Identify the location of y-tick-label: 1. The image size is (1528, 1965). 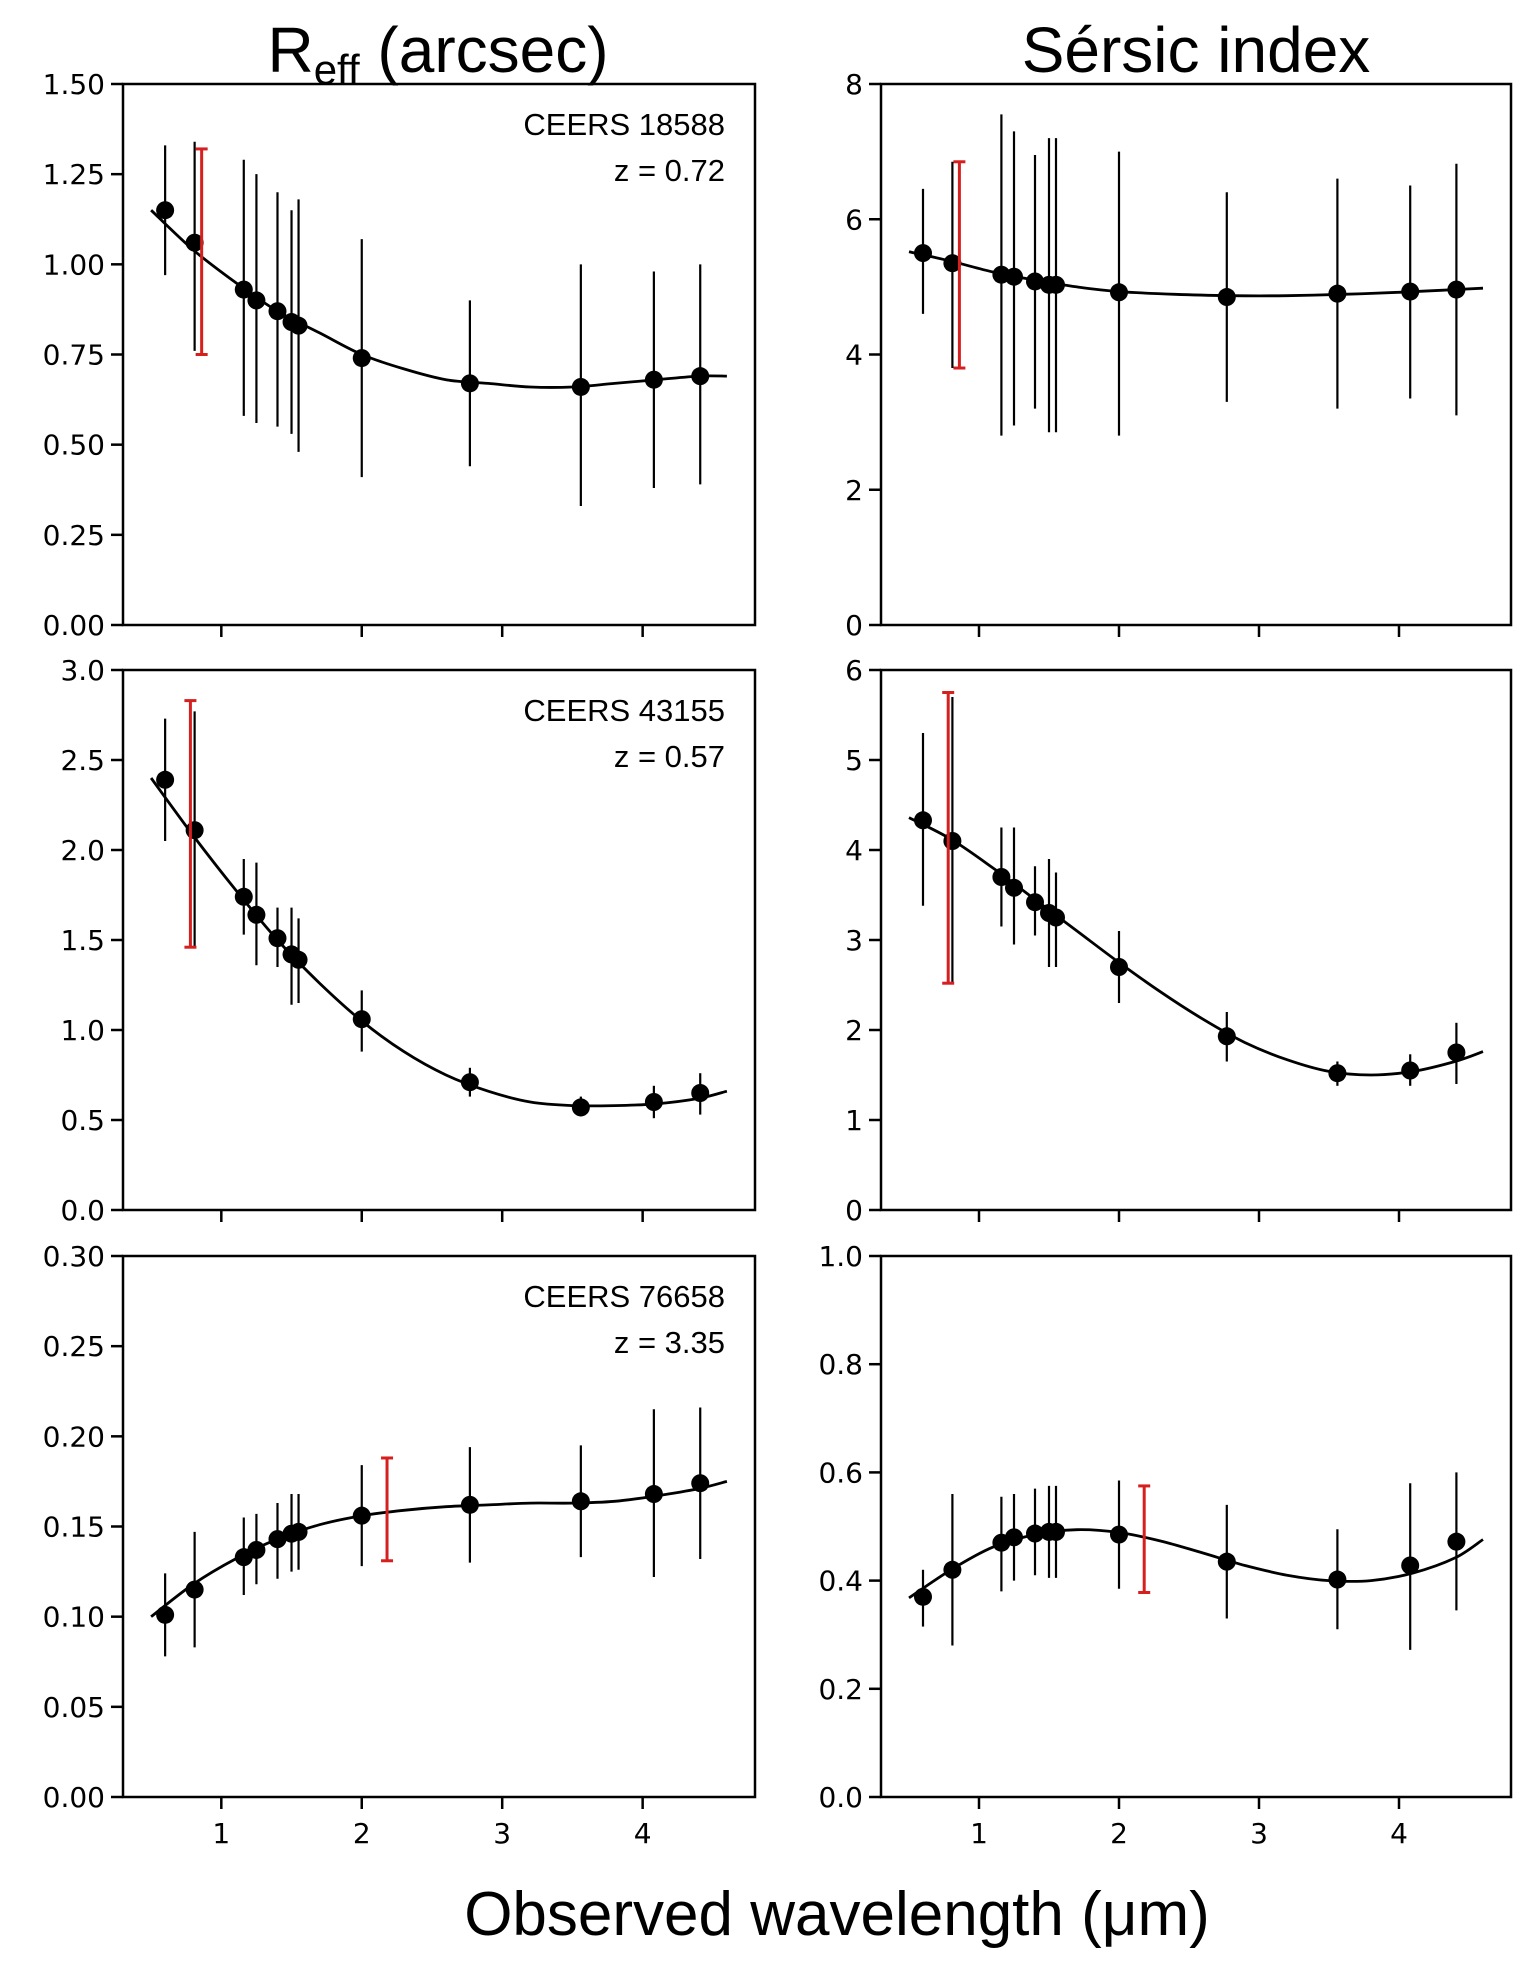
(854, 1120).